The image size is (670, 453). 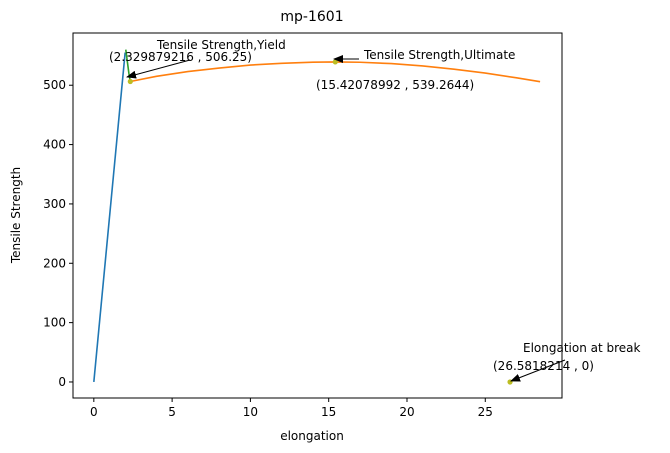 What do you see at coordinates (328, 412) in the screenshot?
I see `x-tick-label: 15` at bounding box center [328, 412].